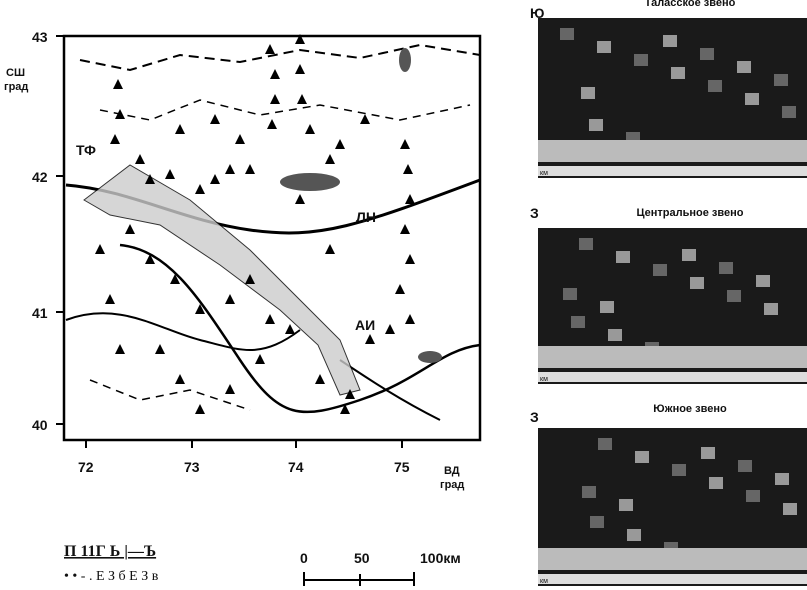  What do you see at coordinates (689, 213) in the screenshot?
I see `section-title: Центральное звено` at bounding box center [689, 213].